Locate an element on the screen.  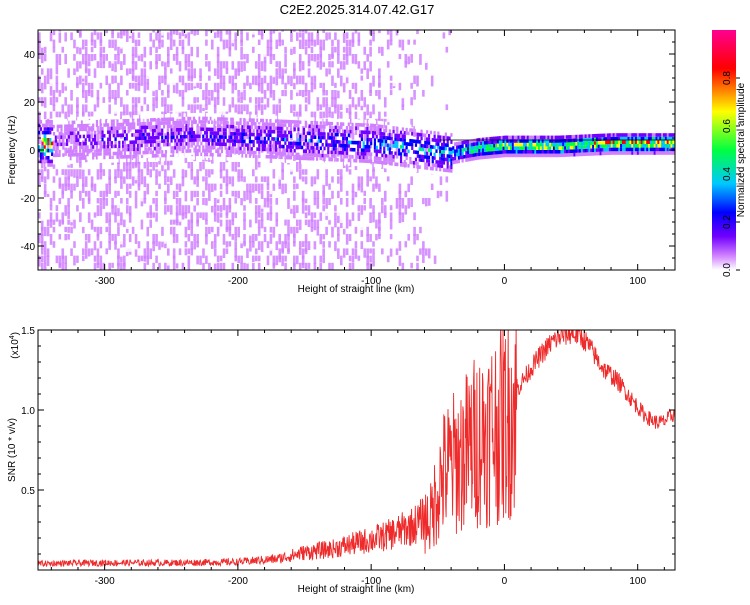
colorbar-tick-label: 0.2 is located at coordinates (727, 222).